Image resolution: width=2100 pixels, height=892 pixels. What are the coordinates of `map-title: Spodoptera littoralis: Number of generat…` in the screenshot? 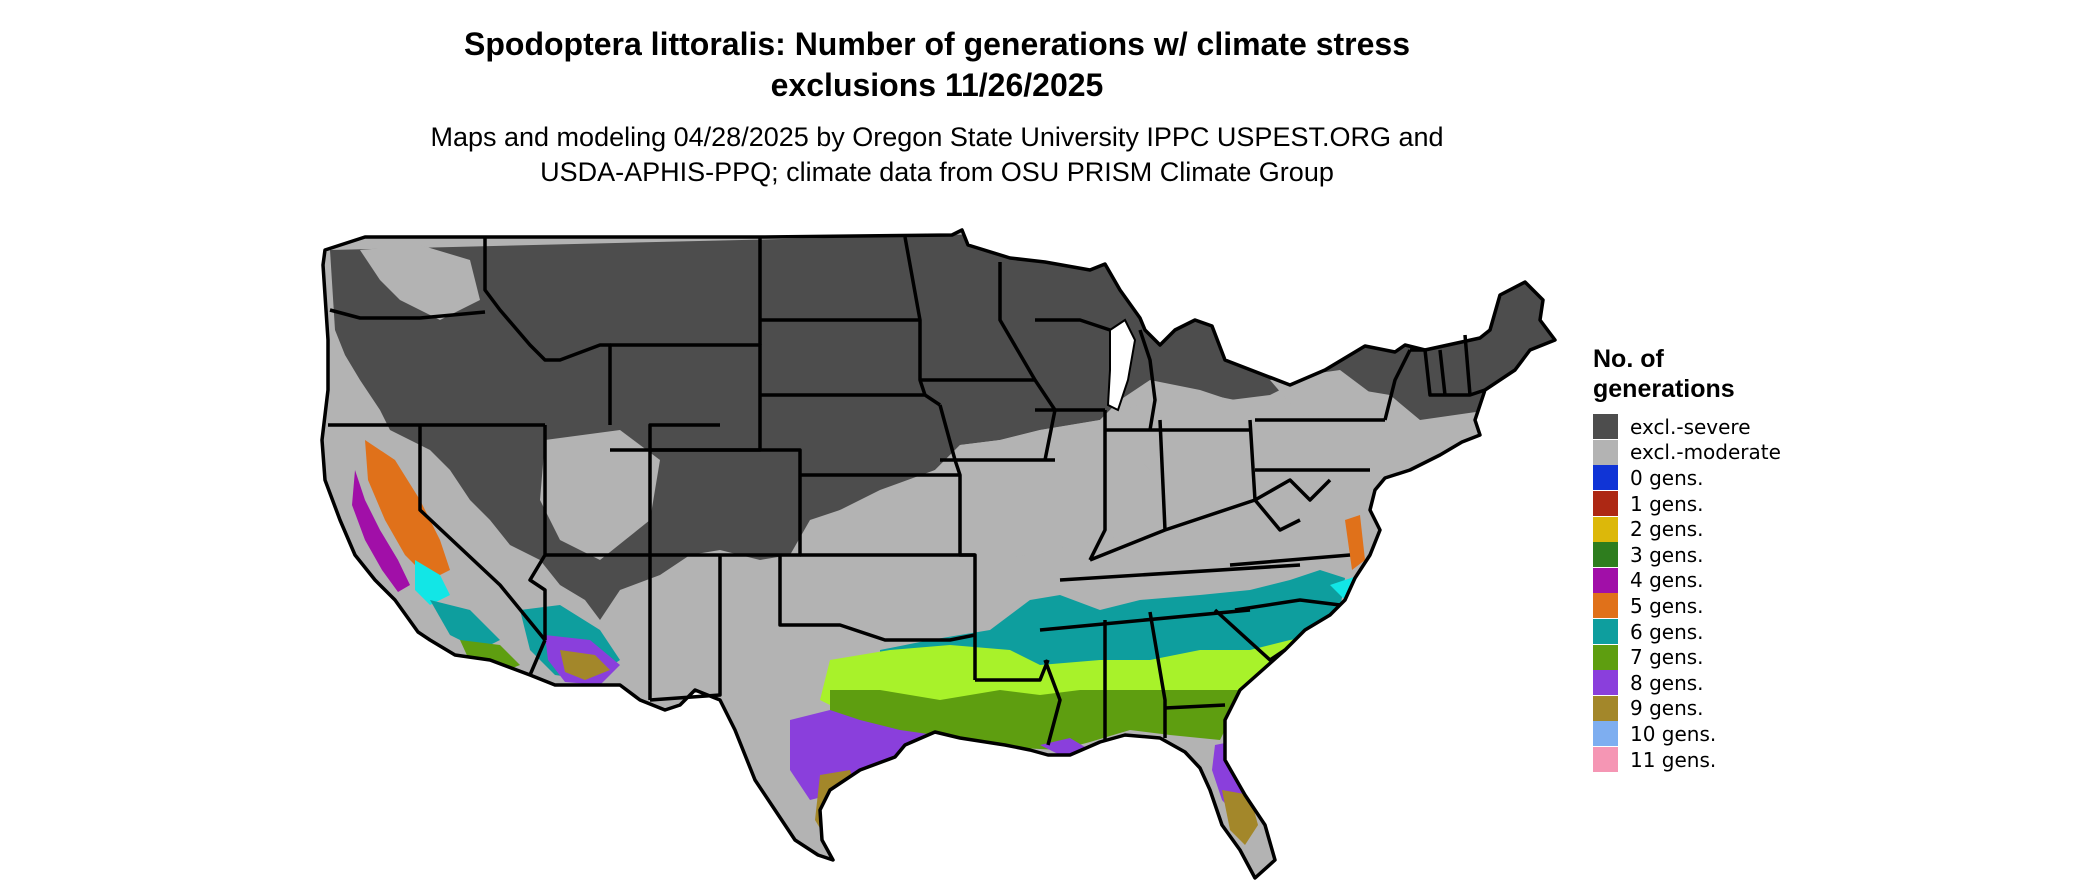 It's located at (937, 65).